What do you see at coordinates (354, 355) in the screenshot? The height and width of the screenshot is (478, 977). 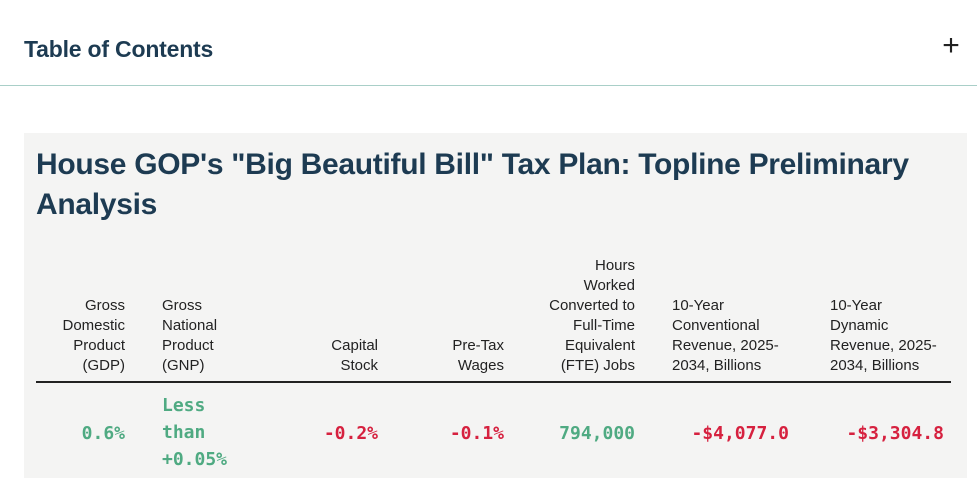 I see `header-capital-stock: Capital Stock` at bounding box center [354, 355].